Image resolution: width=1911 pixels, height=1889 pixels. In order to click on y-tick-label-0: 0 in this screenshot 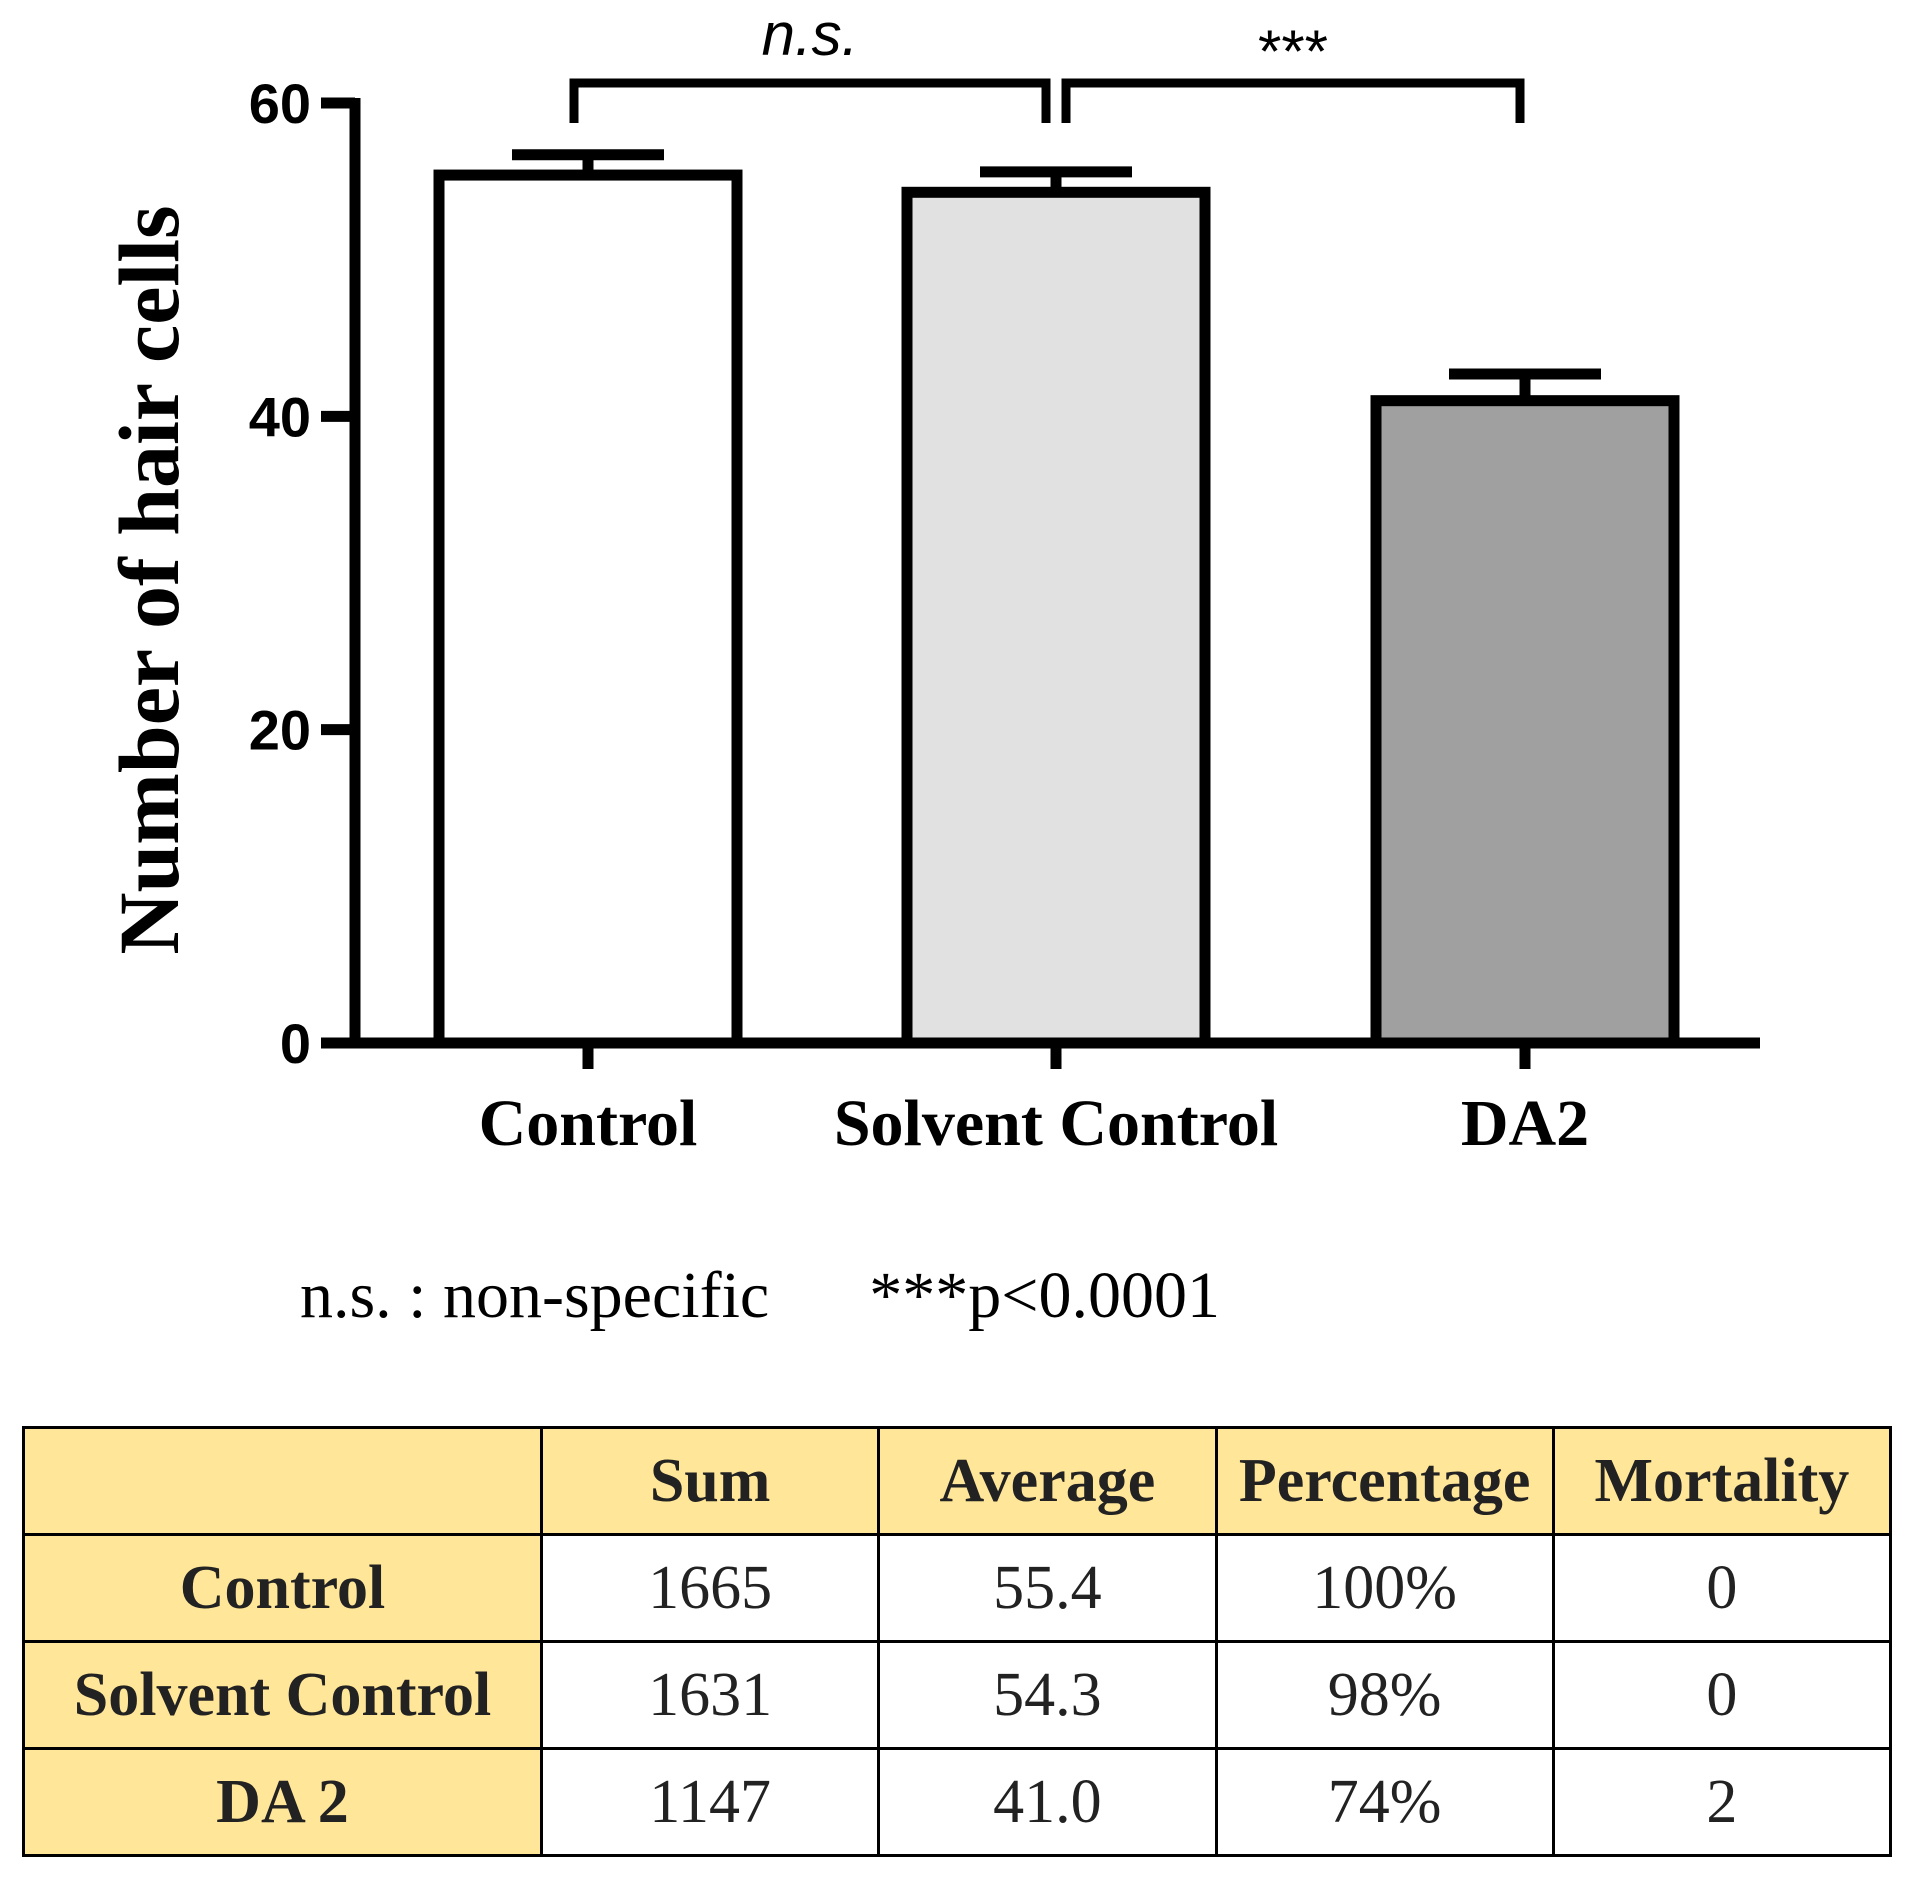, I will do `click(295, 1043)`.